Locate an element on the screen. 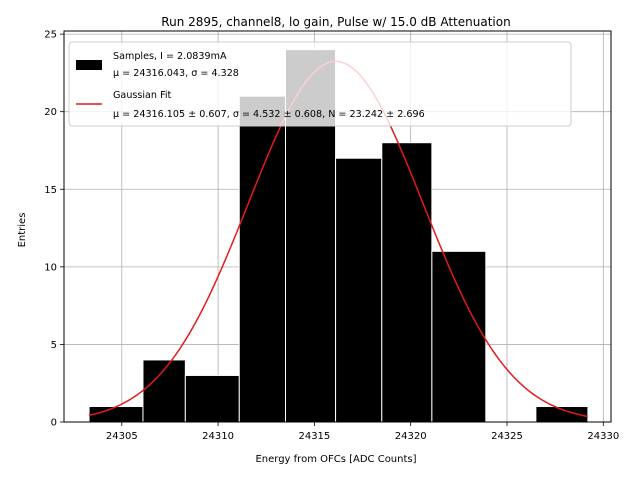 This screenshot has width=640, height=480. x-tick-label: 24310 is located at coordinates (218, 436).